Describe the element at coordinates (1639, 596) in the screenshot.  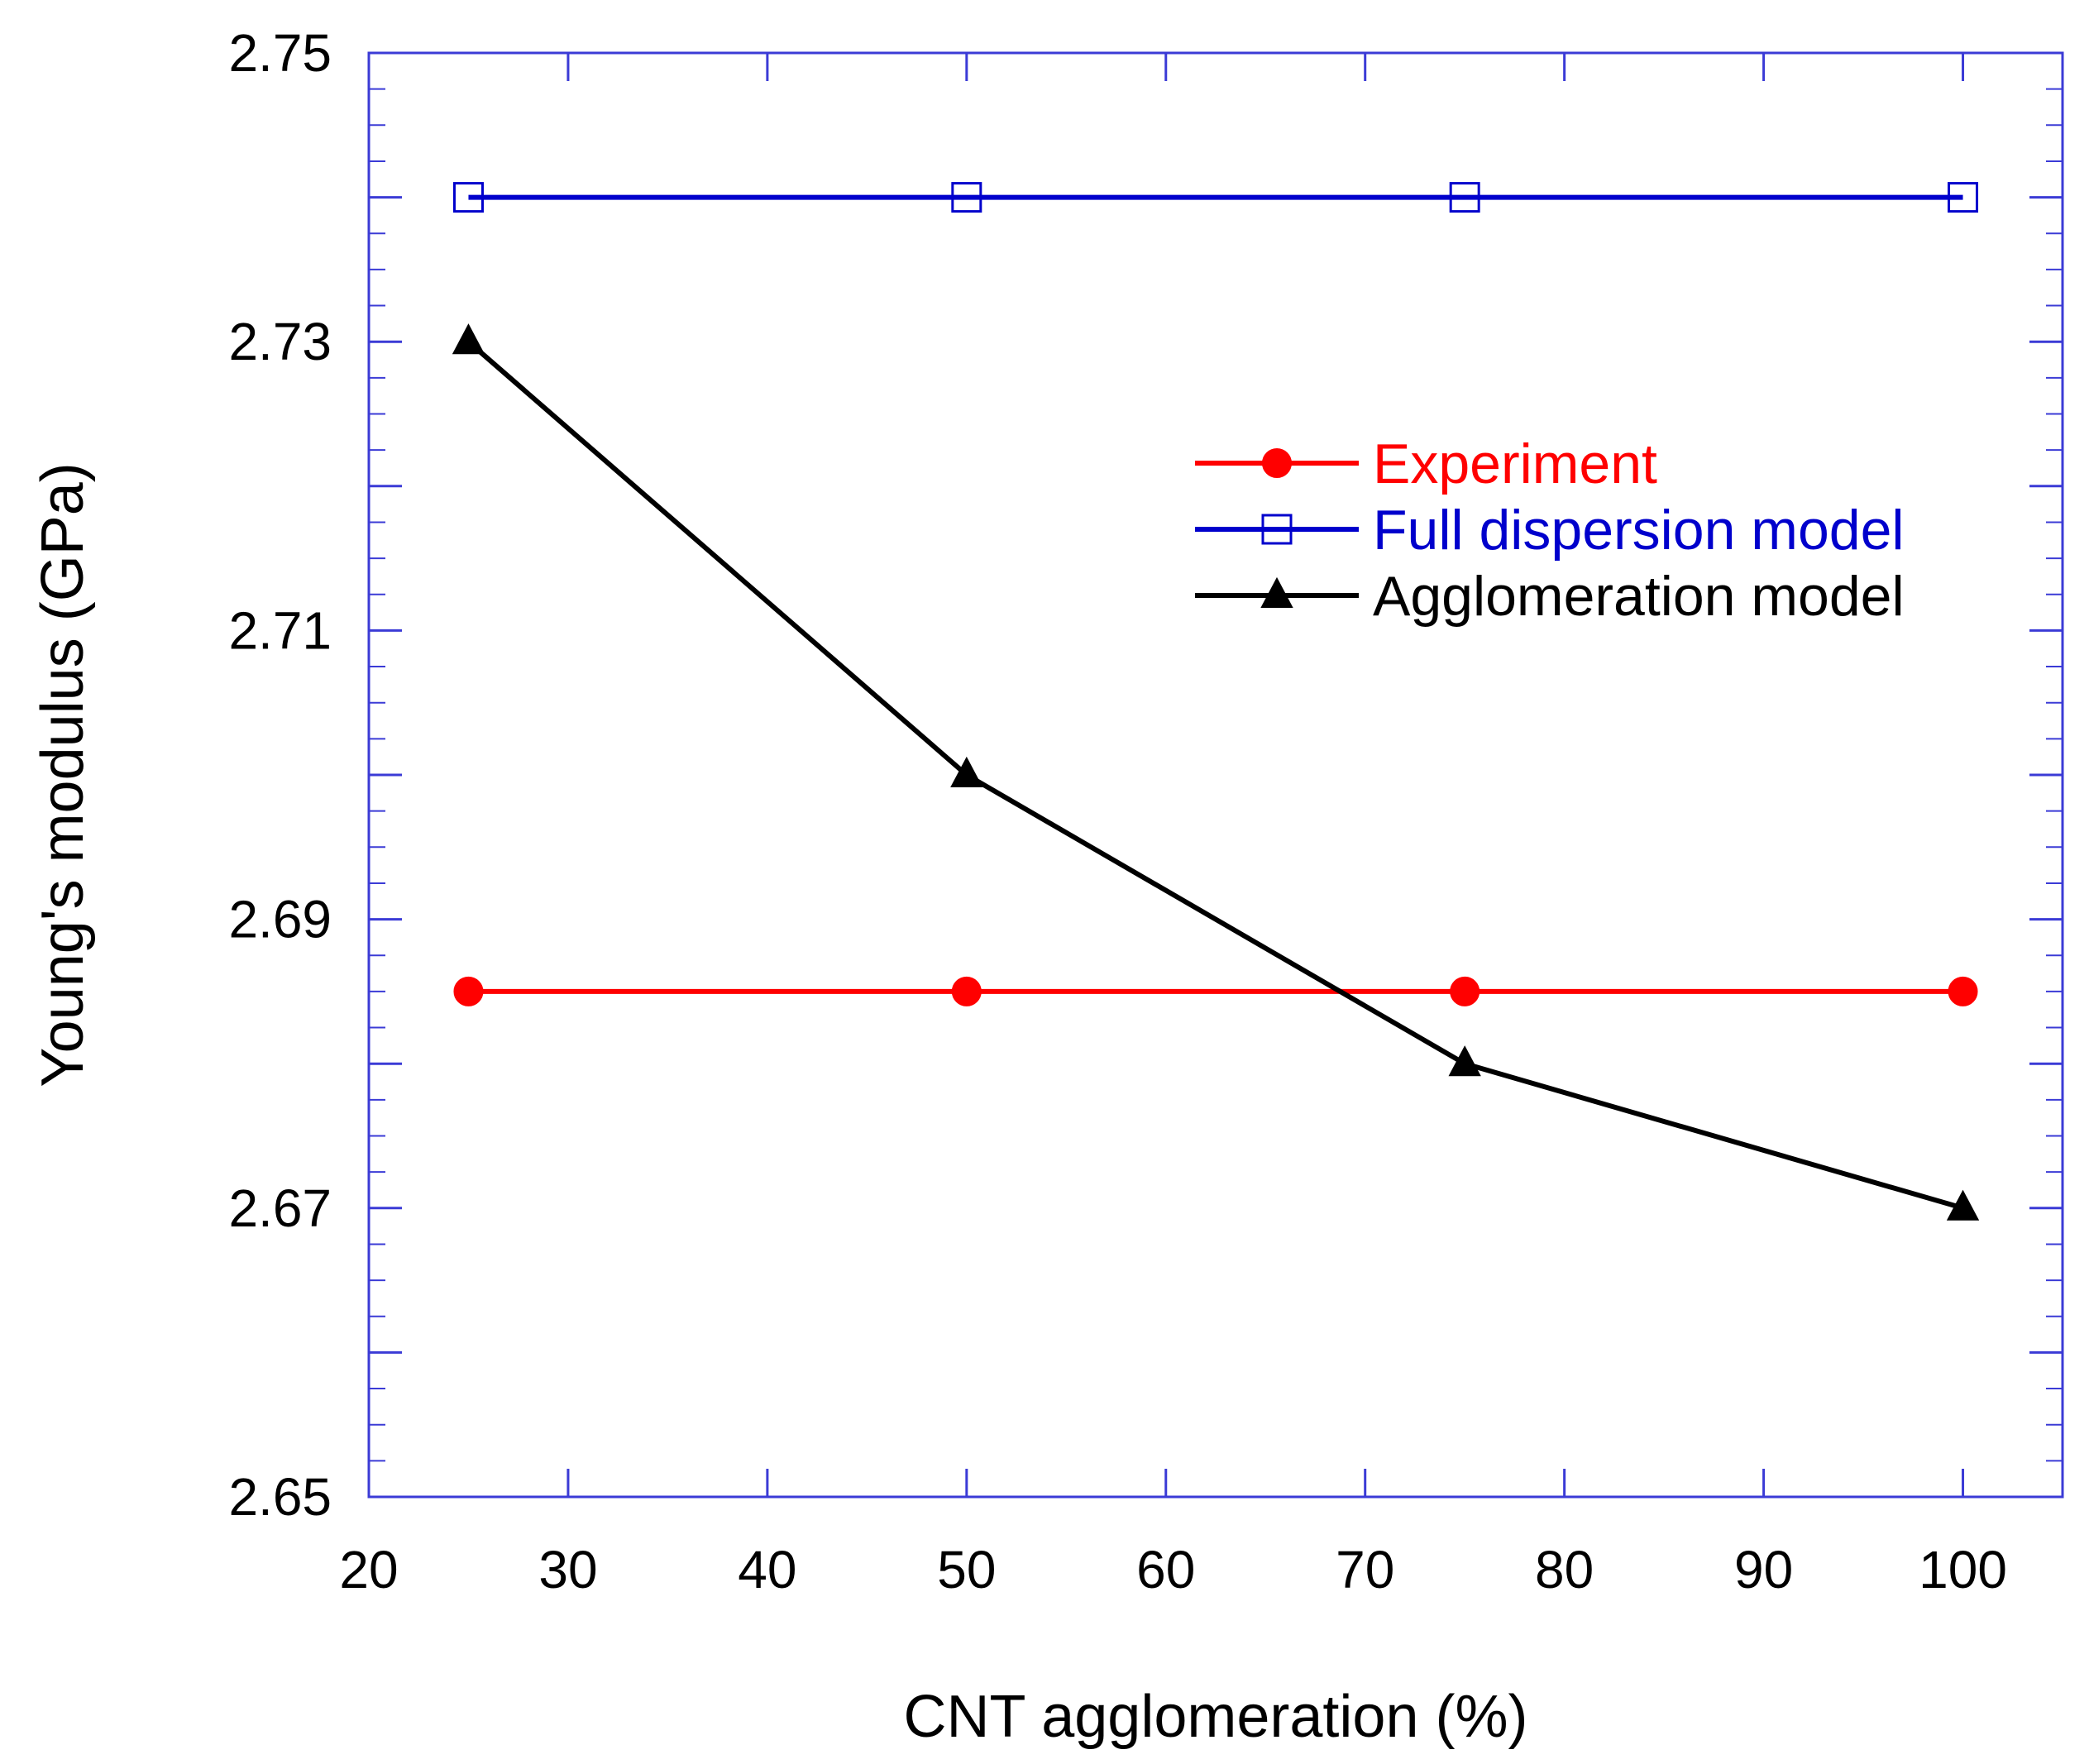
I see `legend-label: Agglomeration model` at that location.